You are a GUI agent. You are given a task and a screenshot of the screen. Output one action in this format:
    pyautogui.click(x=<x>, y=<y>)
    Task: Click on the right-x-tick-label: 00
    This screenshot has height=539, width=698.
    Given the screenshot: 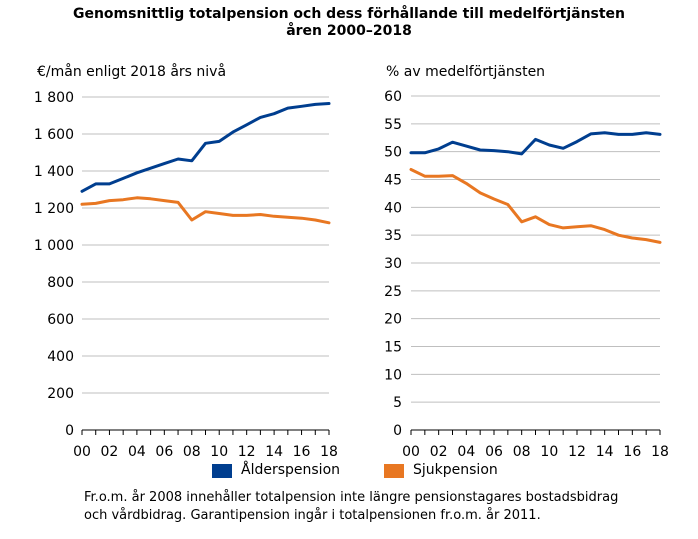 What is the action you would take?
    pyautogui.click(x=411, y=452)
    